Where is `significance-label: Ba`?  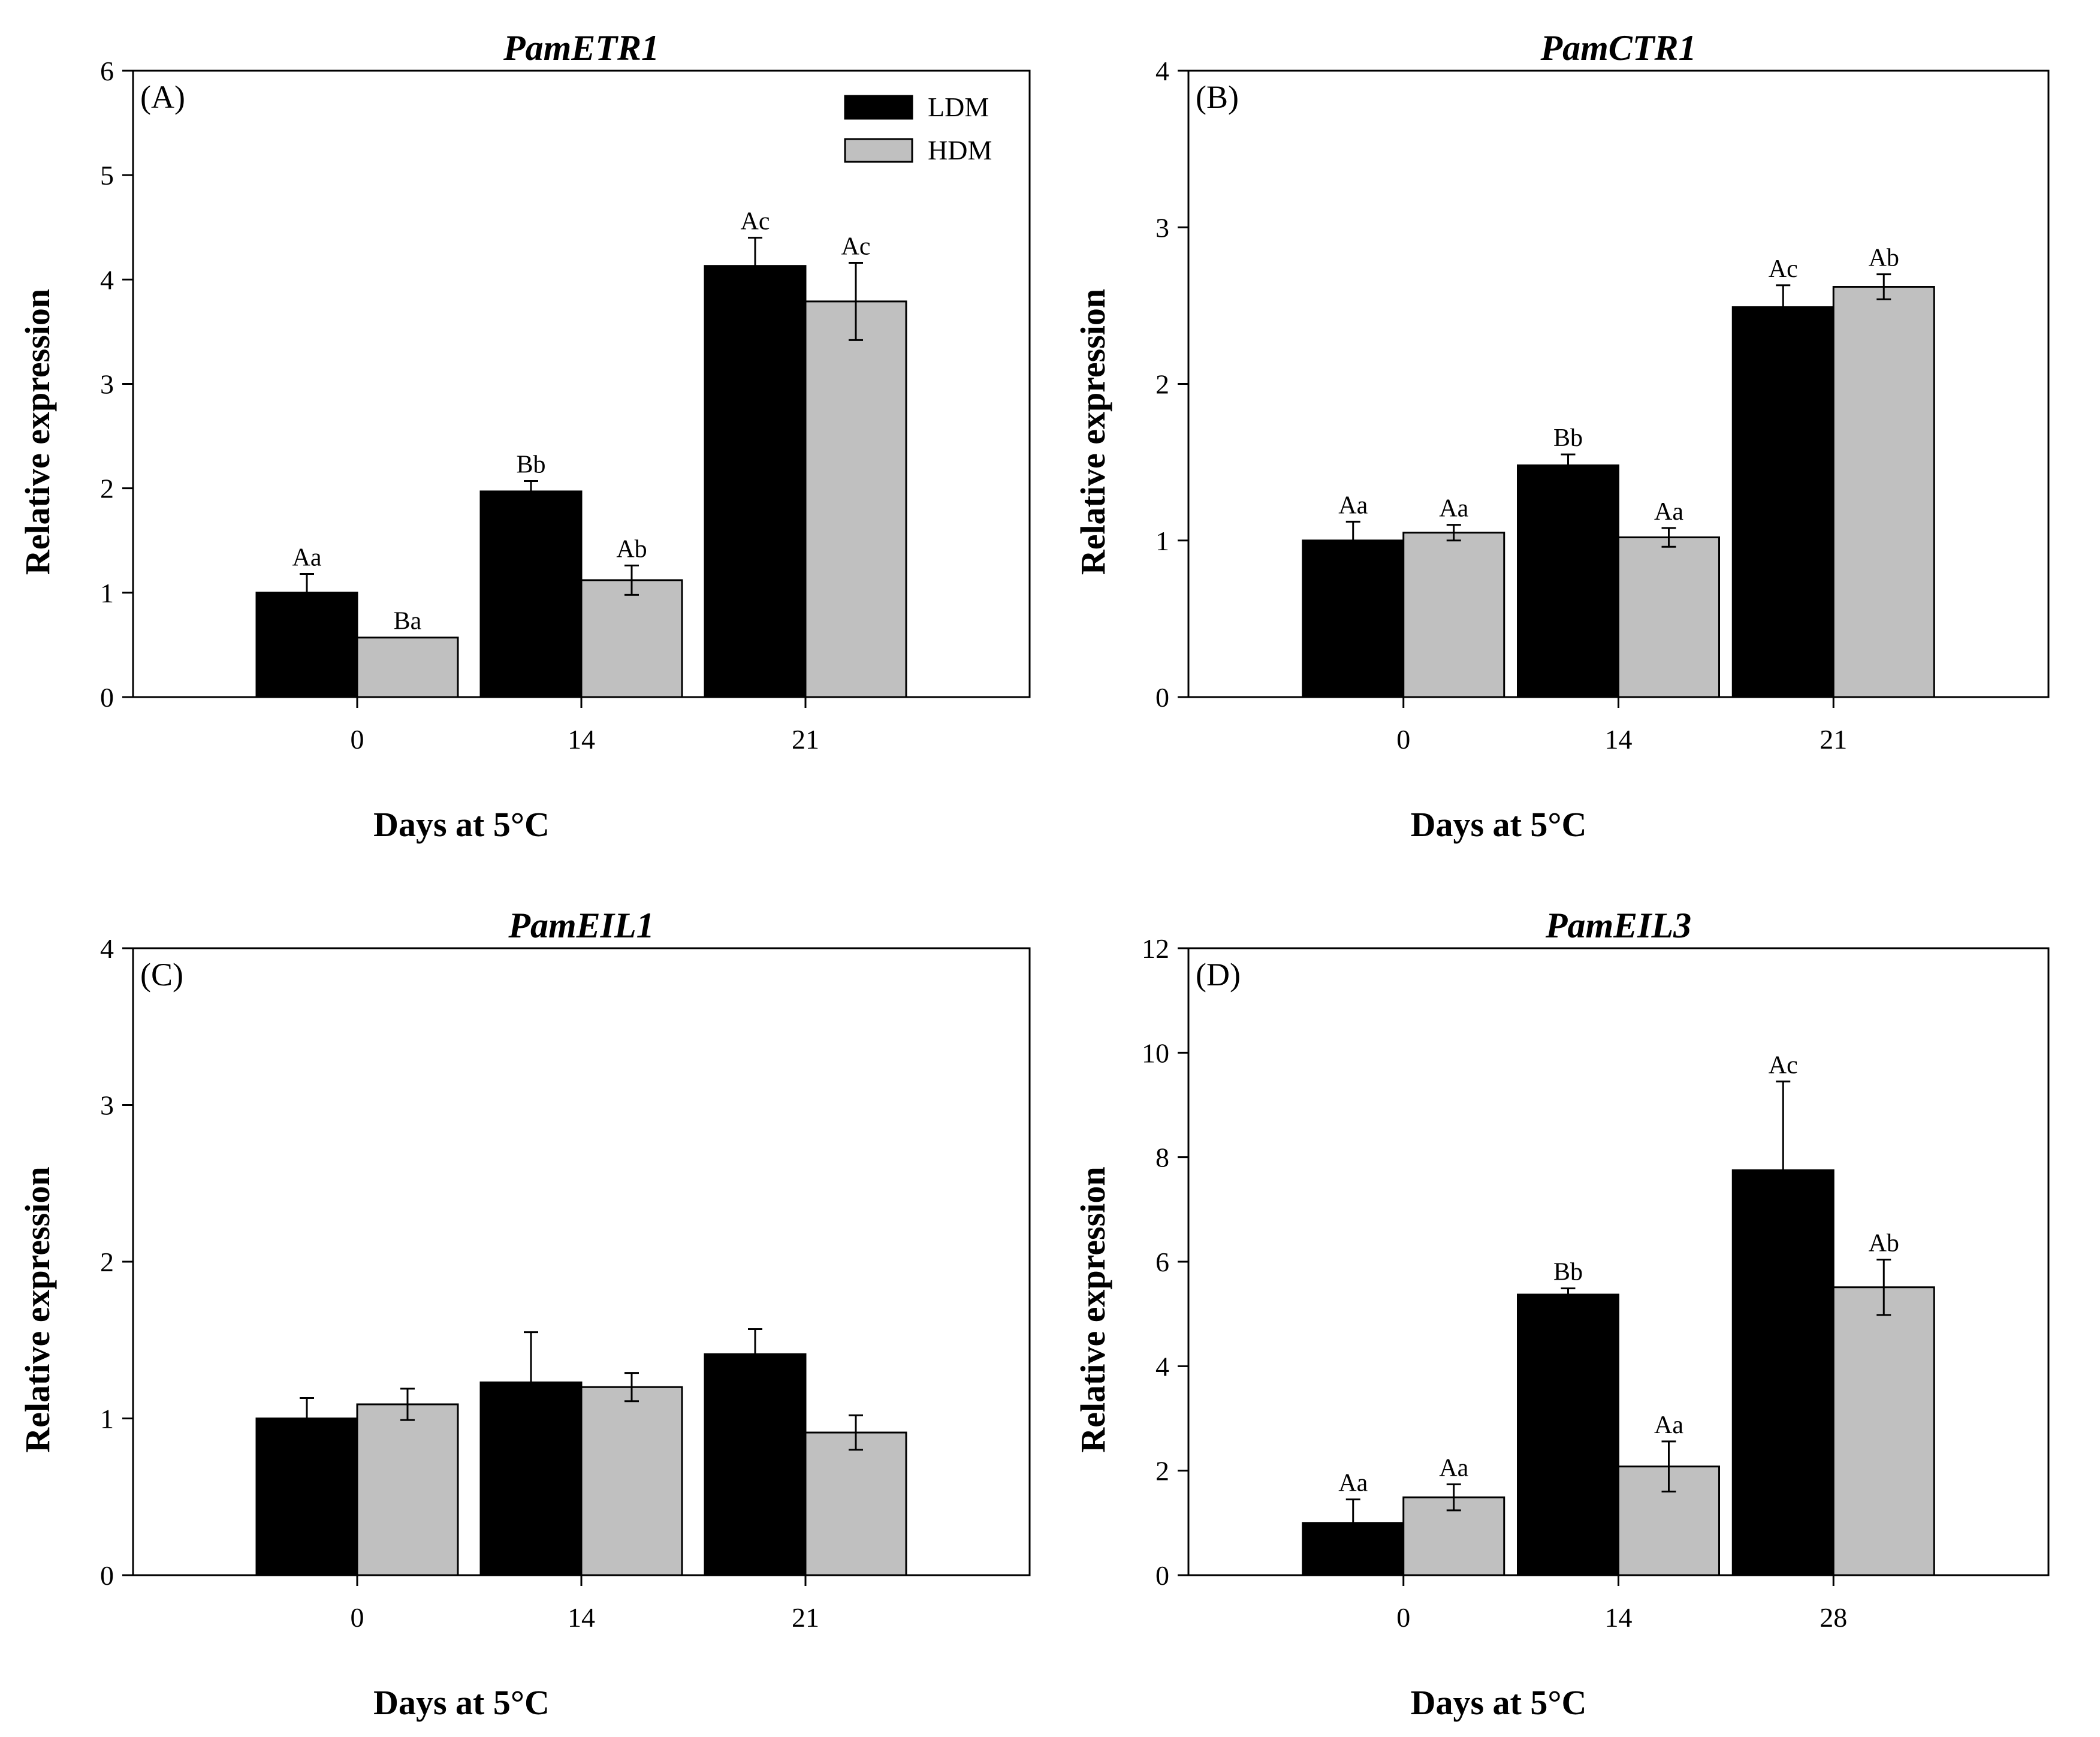 significance-label: Ba is located at coordinates (408, 621).